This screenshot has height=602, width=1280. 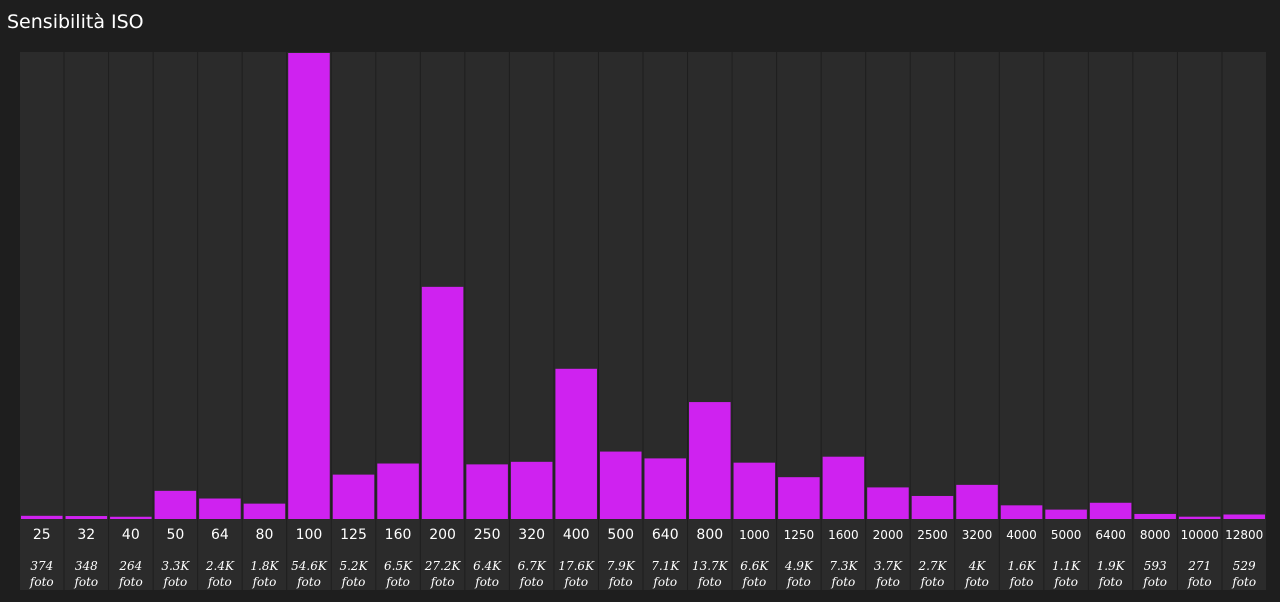 What do you see at coordinates (888, 535) in the screenshot?
I see `tick-label-2000: 2000` at bounding box center [888, 535].